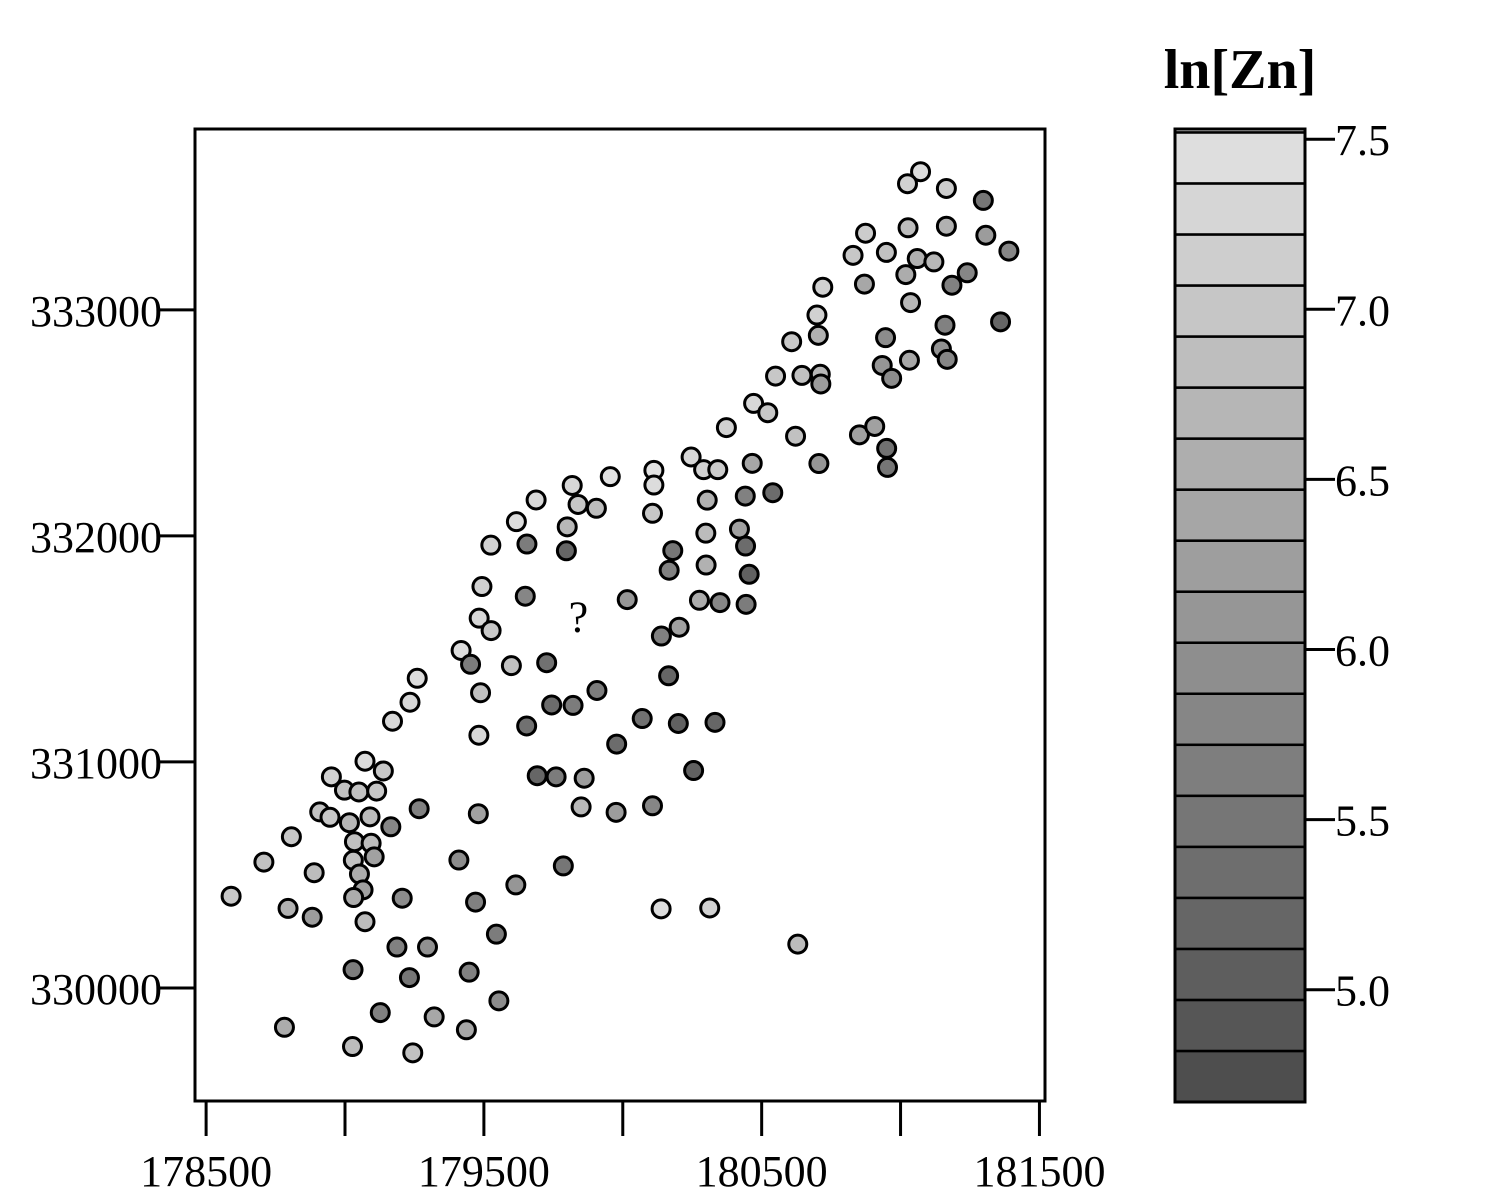 The width and height of the screenshot is (1500, 1200). I want to click on x-tick-label: 181500, so click(1039, 1171).